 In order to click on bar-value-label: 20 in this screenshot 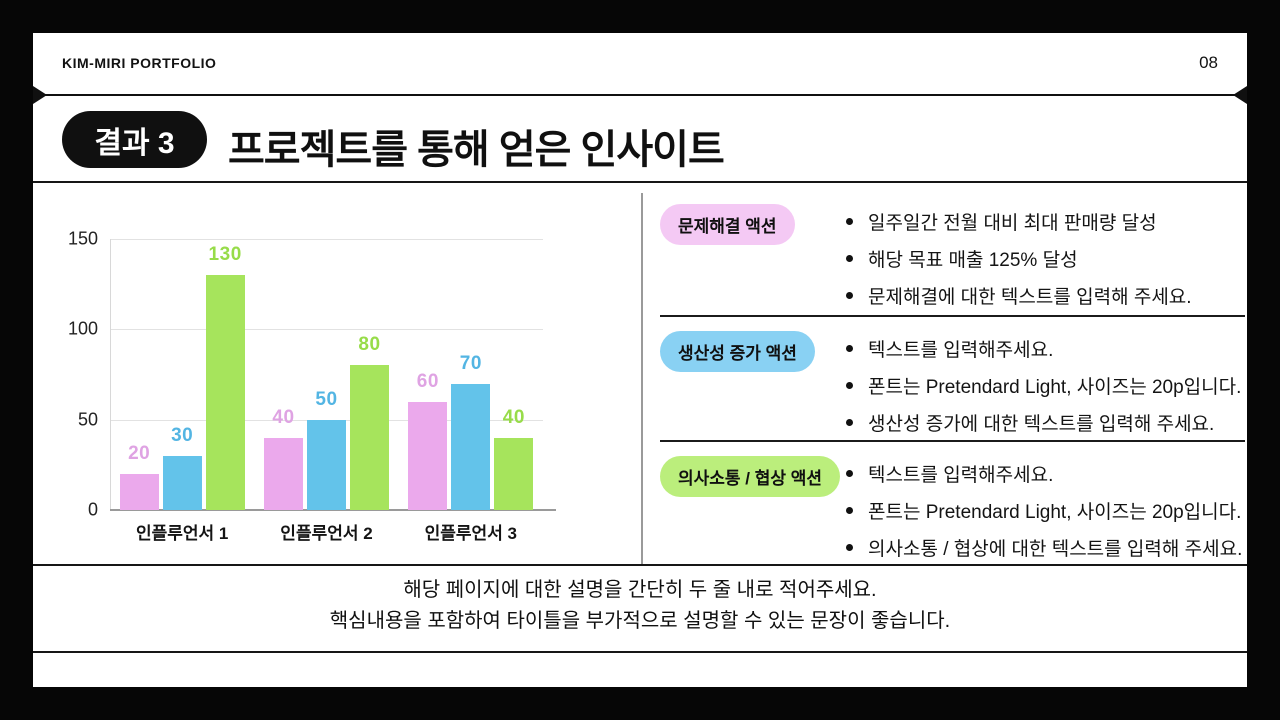, I will do `click(139, 453)`.